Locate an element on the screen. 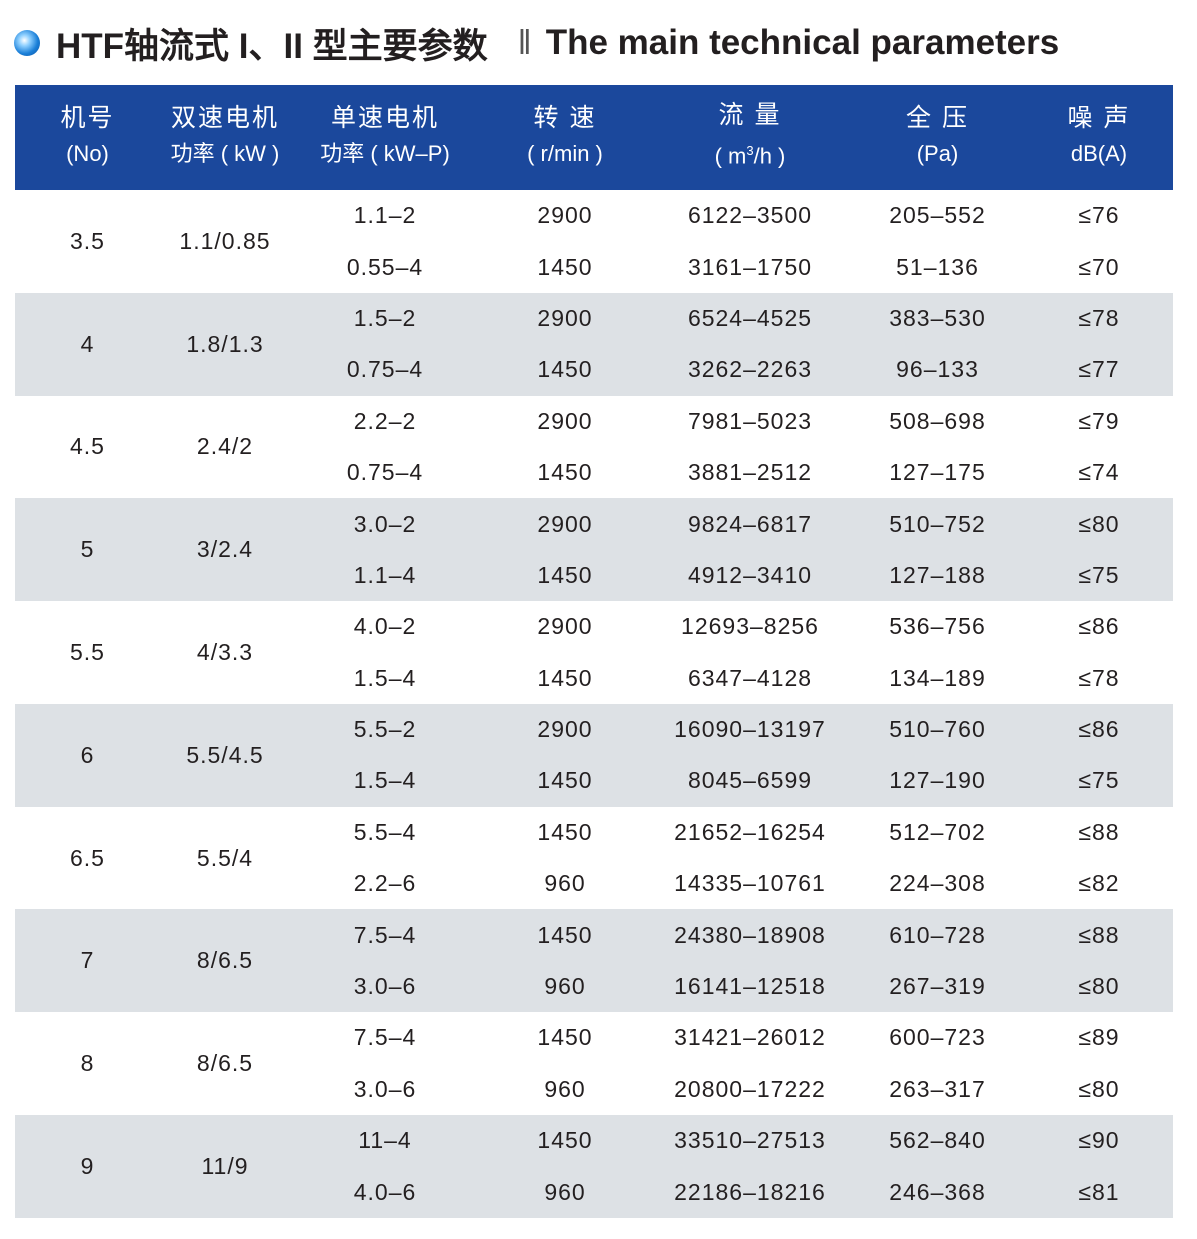 This screenshot has width=1197, height=1239. cell-pressure: 562–840 is located at coordinates (937, 1141).